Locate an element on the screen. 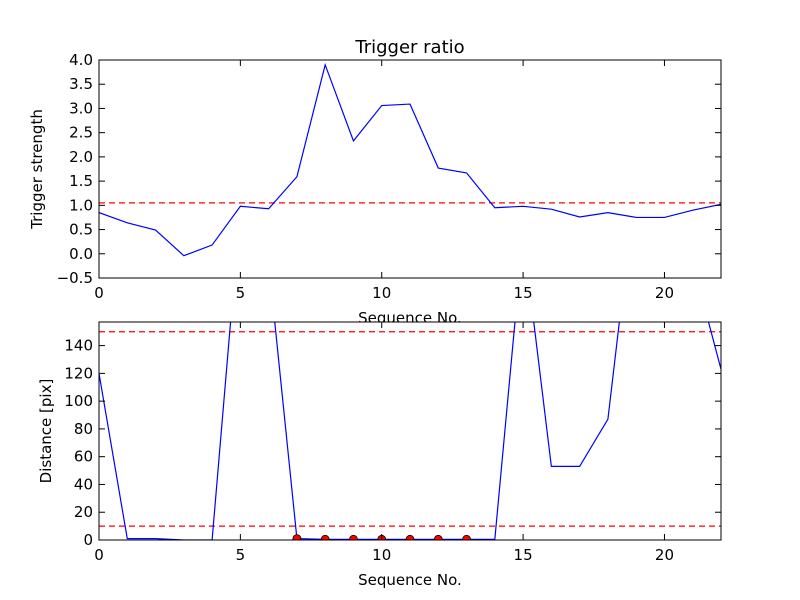 Image resolution: width=800 pixels, height=600 pixels. y-tick-label: 80 is located at coordinates (83, 429).